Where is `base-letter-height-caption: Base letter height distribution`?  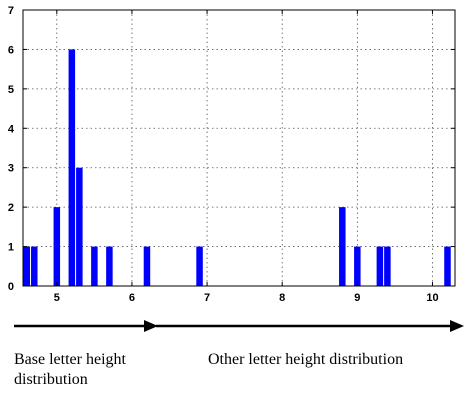
base-letter-height-caption: Base letter height distribution is located at coordinates (70, 369).